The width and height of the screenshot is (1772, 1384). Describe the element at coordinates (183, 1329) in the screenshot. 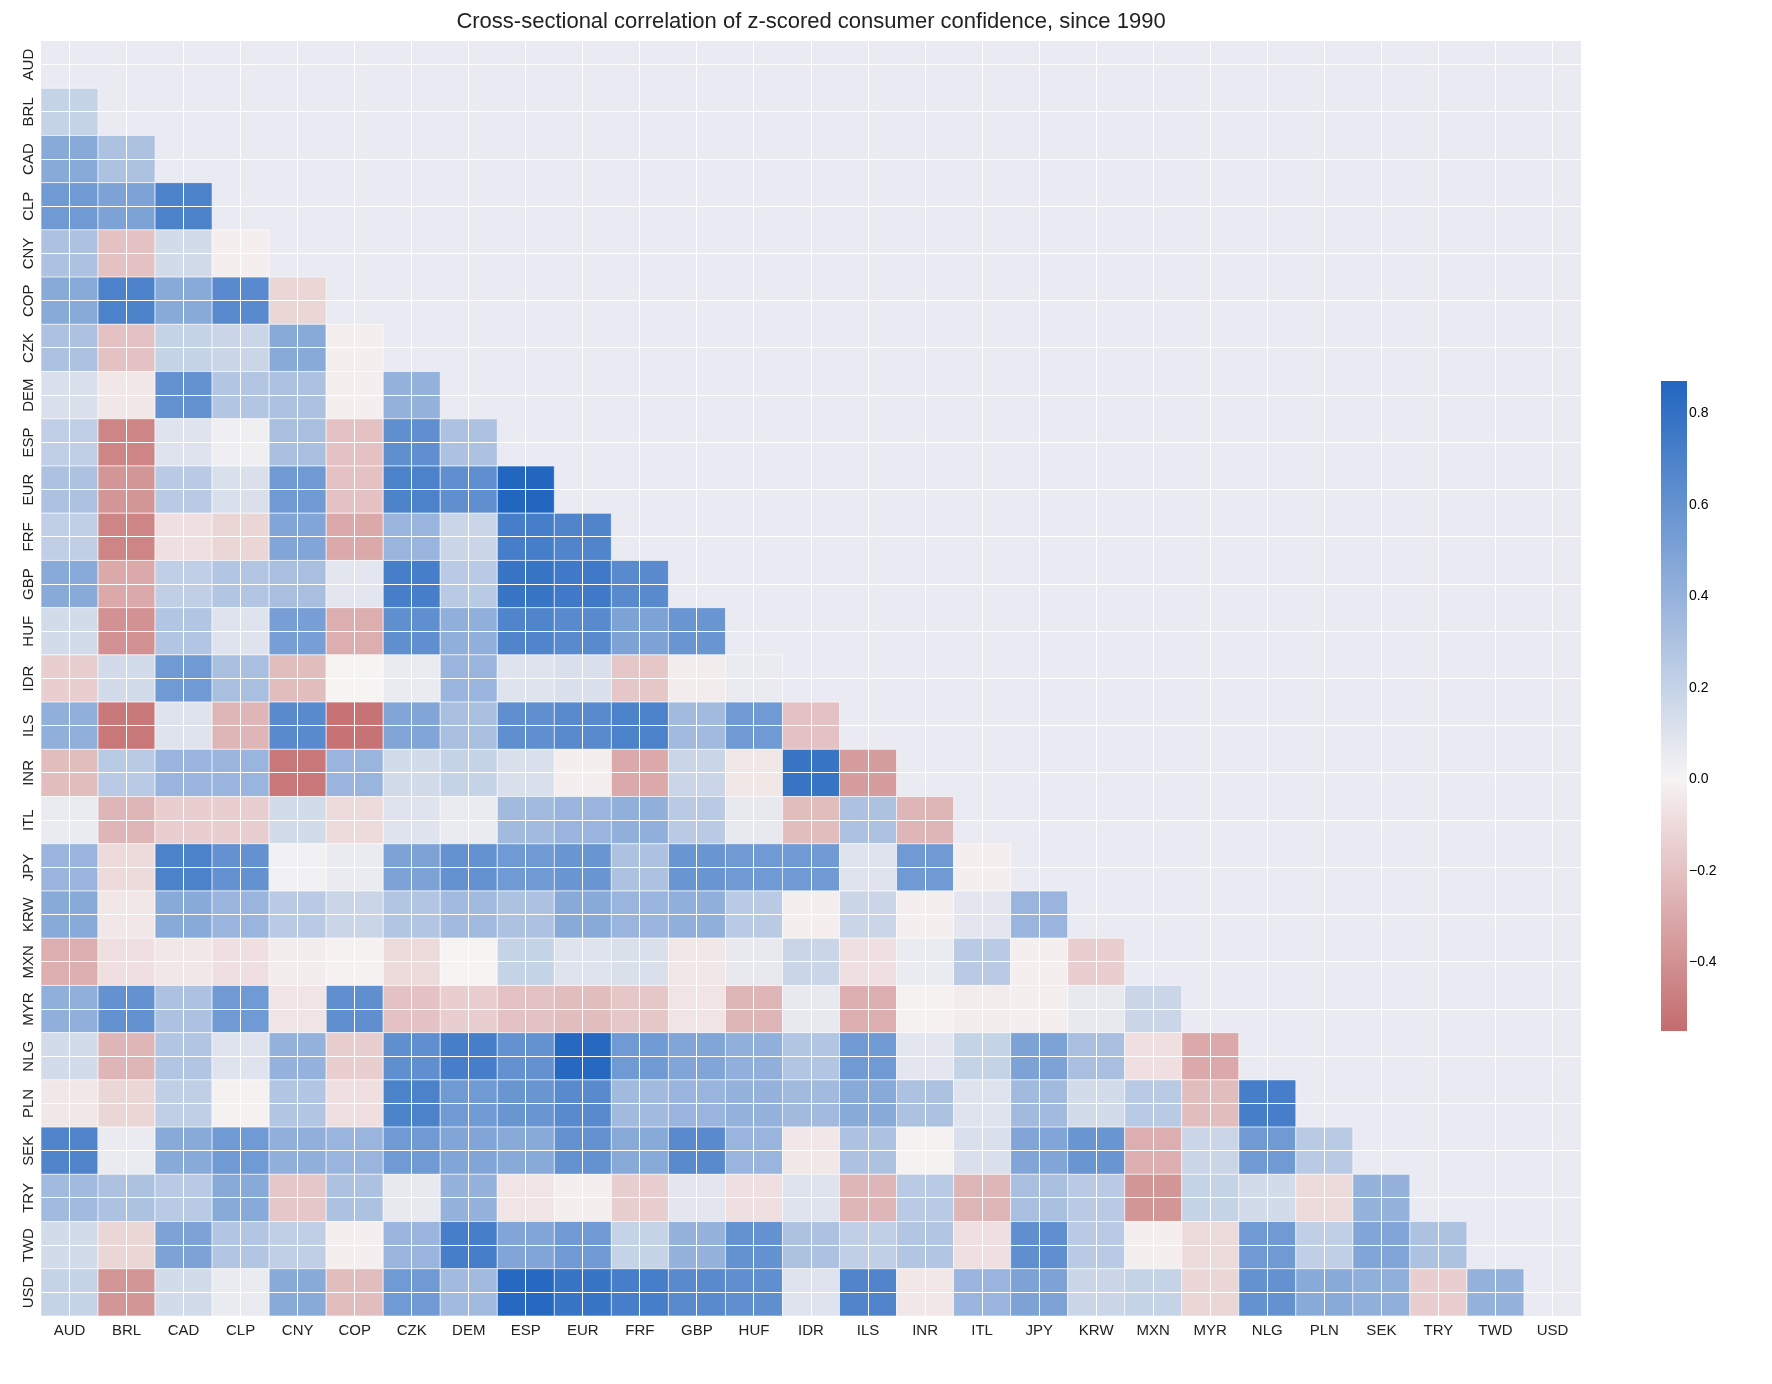

I see `x-tick-label: CAD` at that location.